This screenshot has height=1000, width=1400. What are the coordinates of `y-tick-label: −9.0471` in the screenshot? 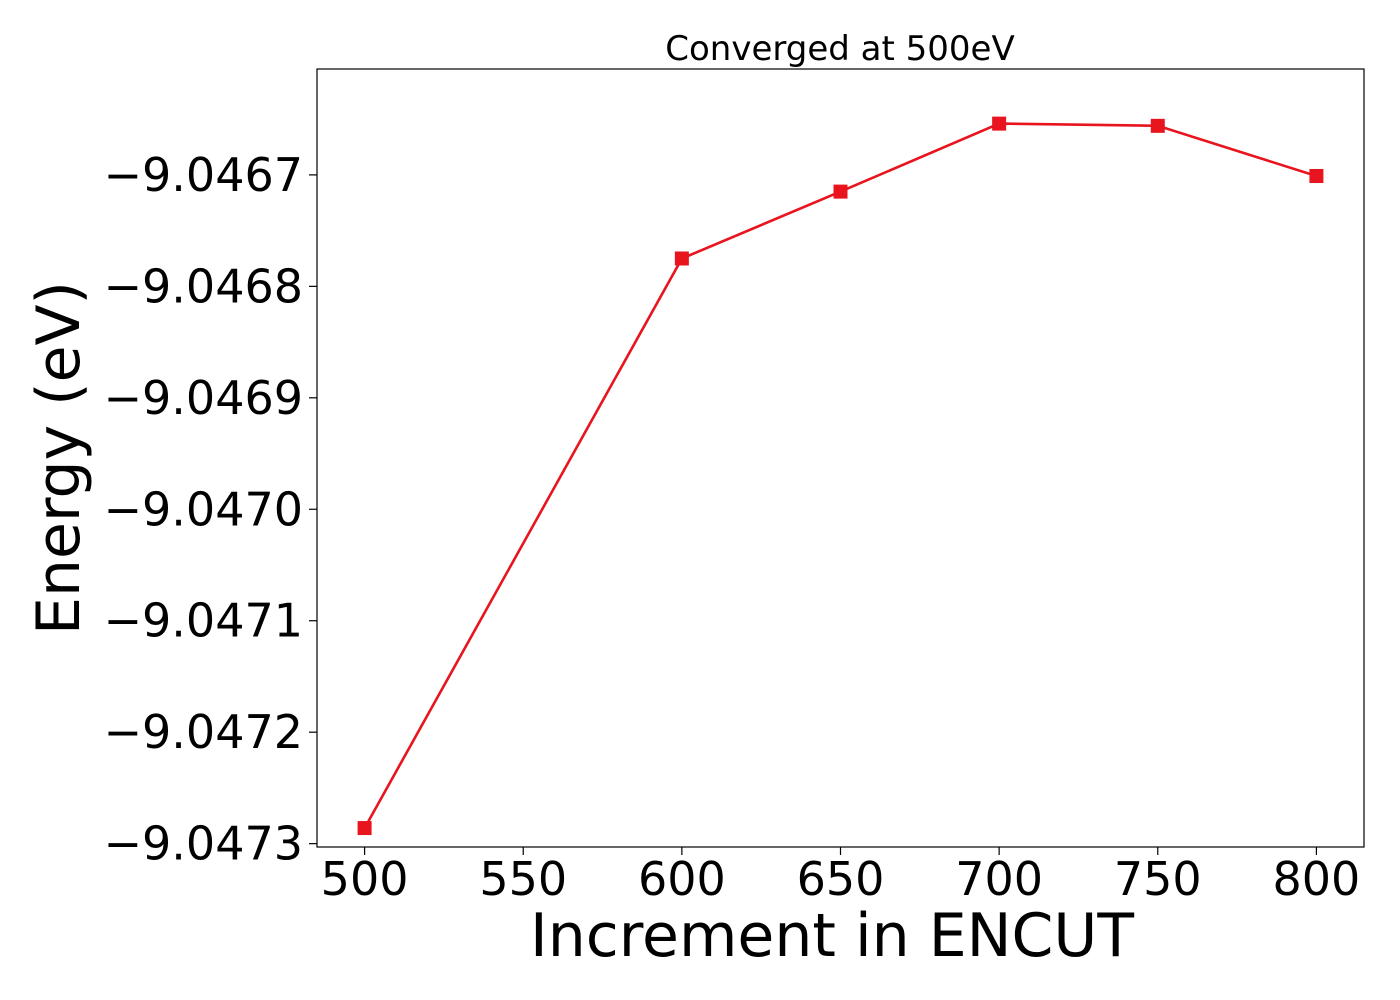 It's located at (204, 621).